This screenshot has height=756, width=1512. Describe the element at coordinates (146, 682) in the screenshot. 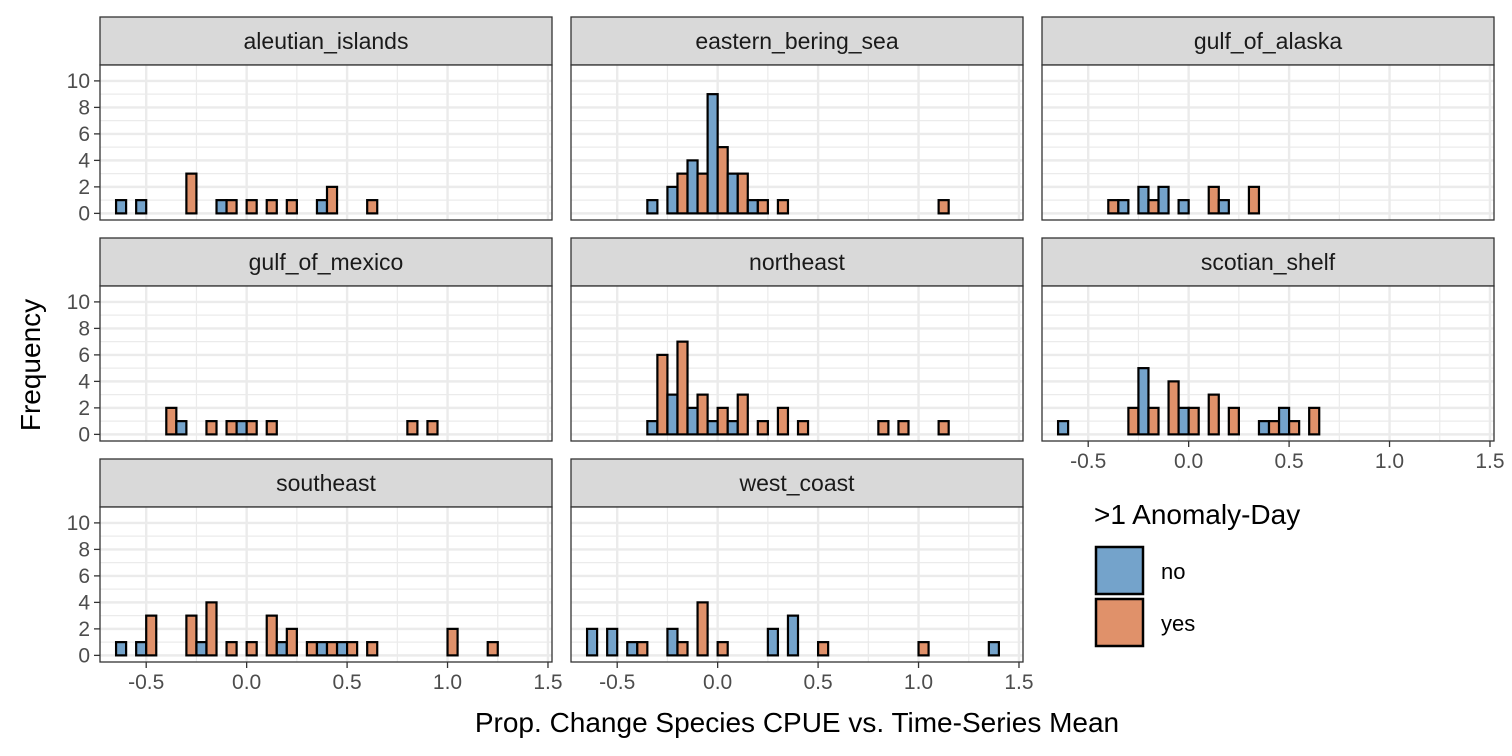

I see `x-tick-label: -0.5` at that location.